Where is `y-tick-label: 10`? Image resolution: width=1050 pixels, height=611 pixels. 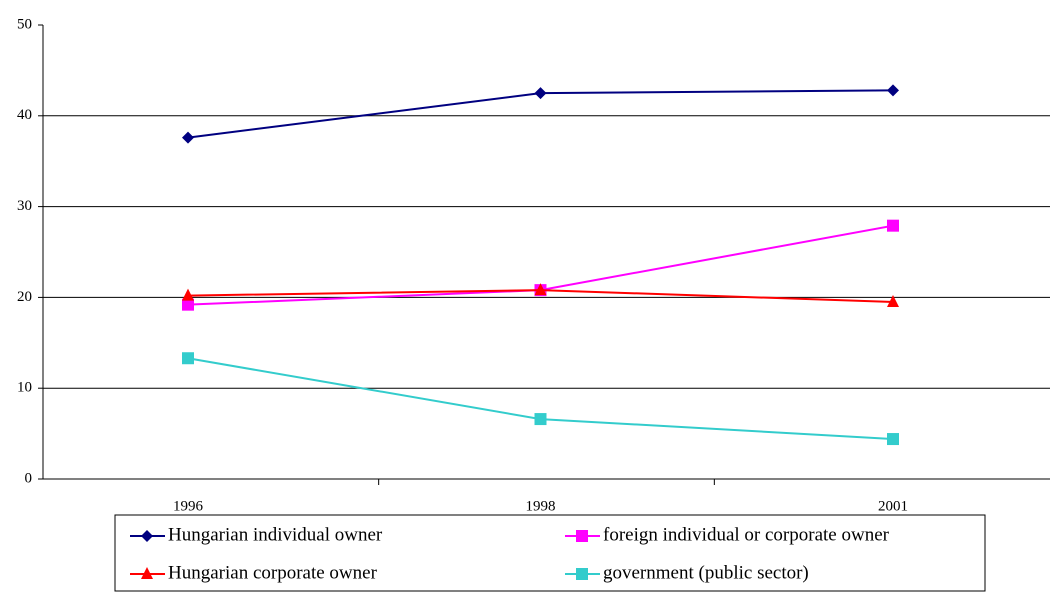
y-tick-label: 10 is located at coordinates (24, 388).